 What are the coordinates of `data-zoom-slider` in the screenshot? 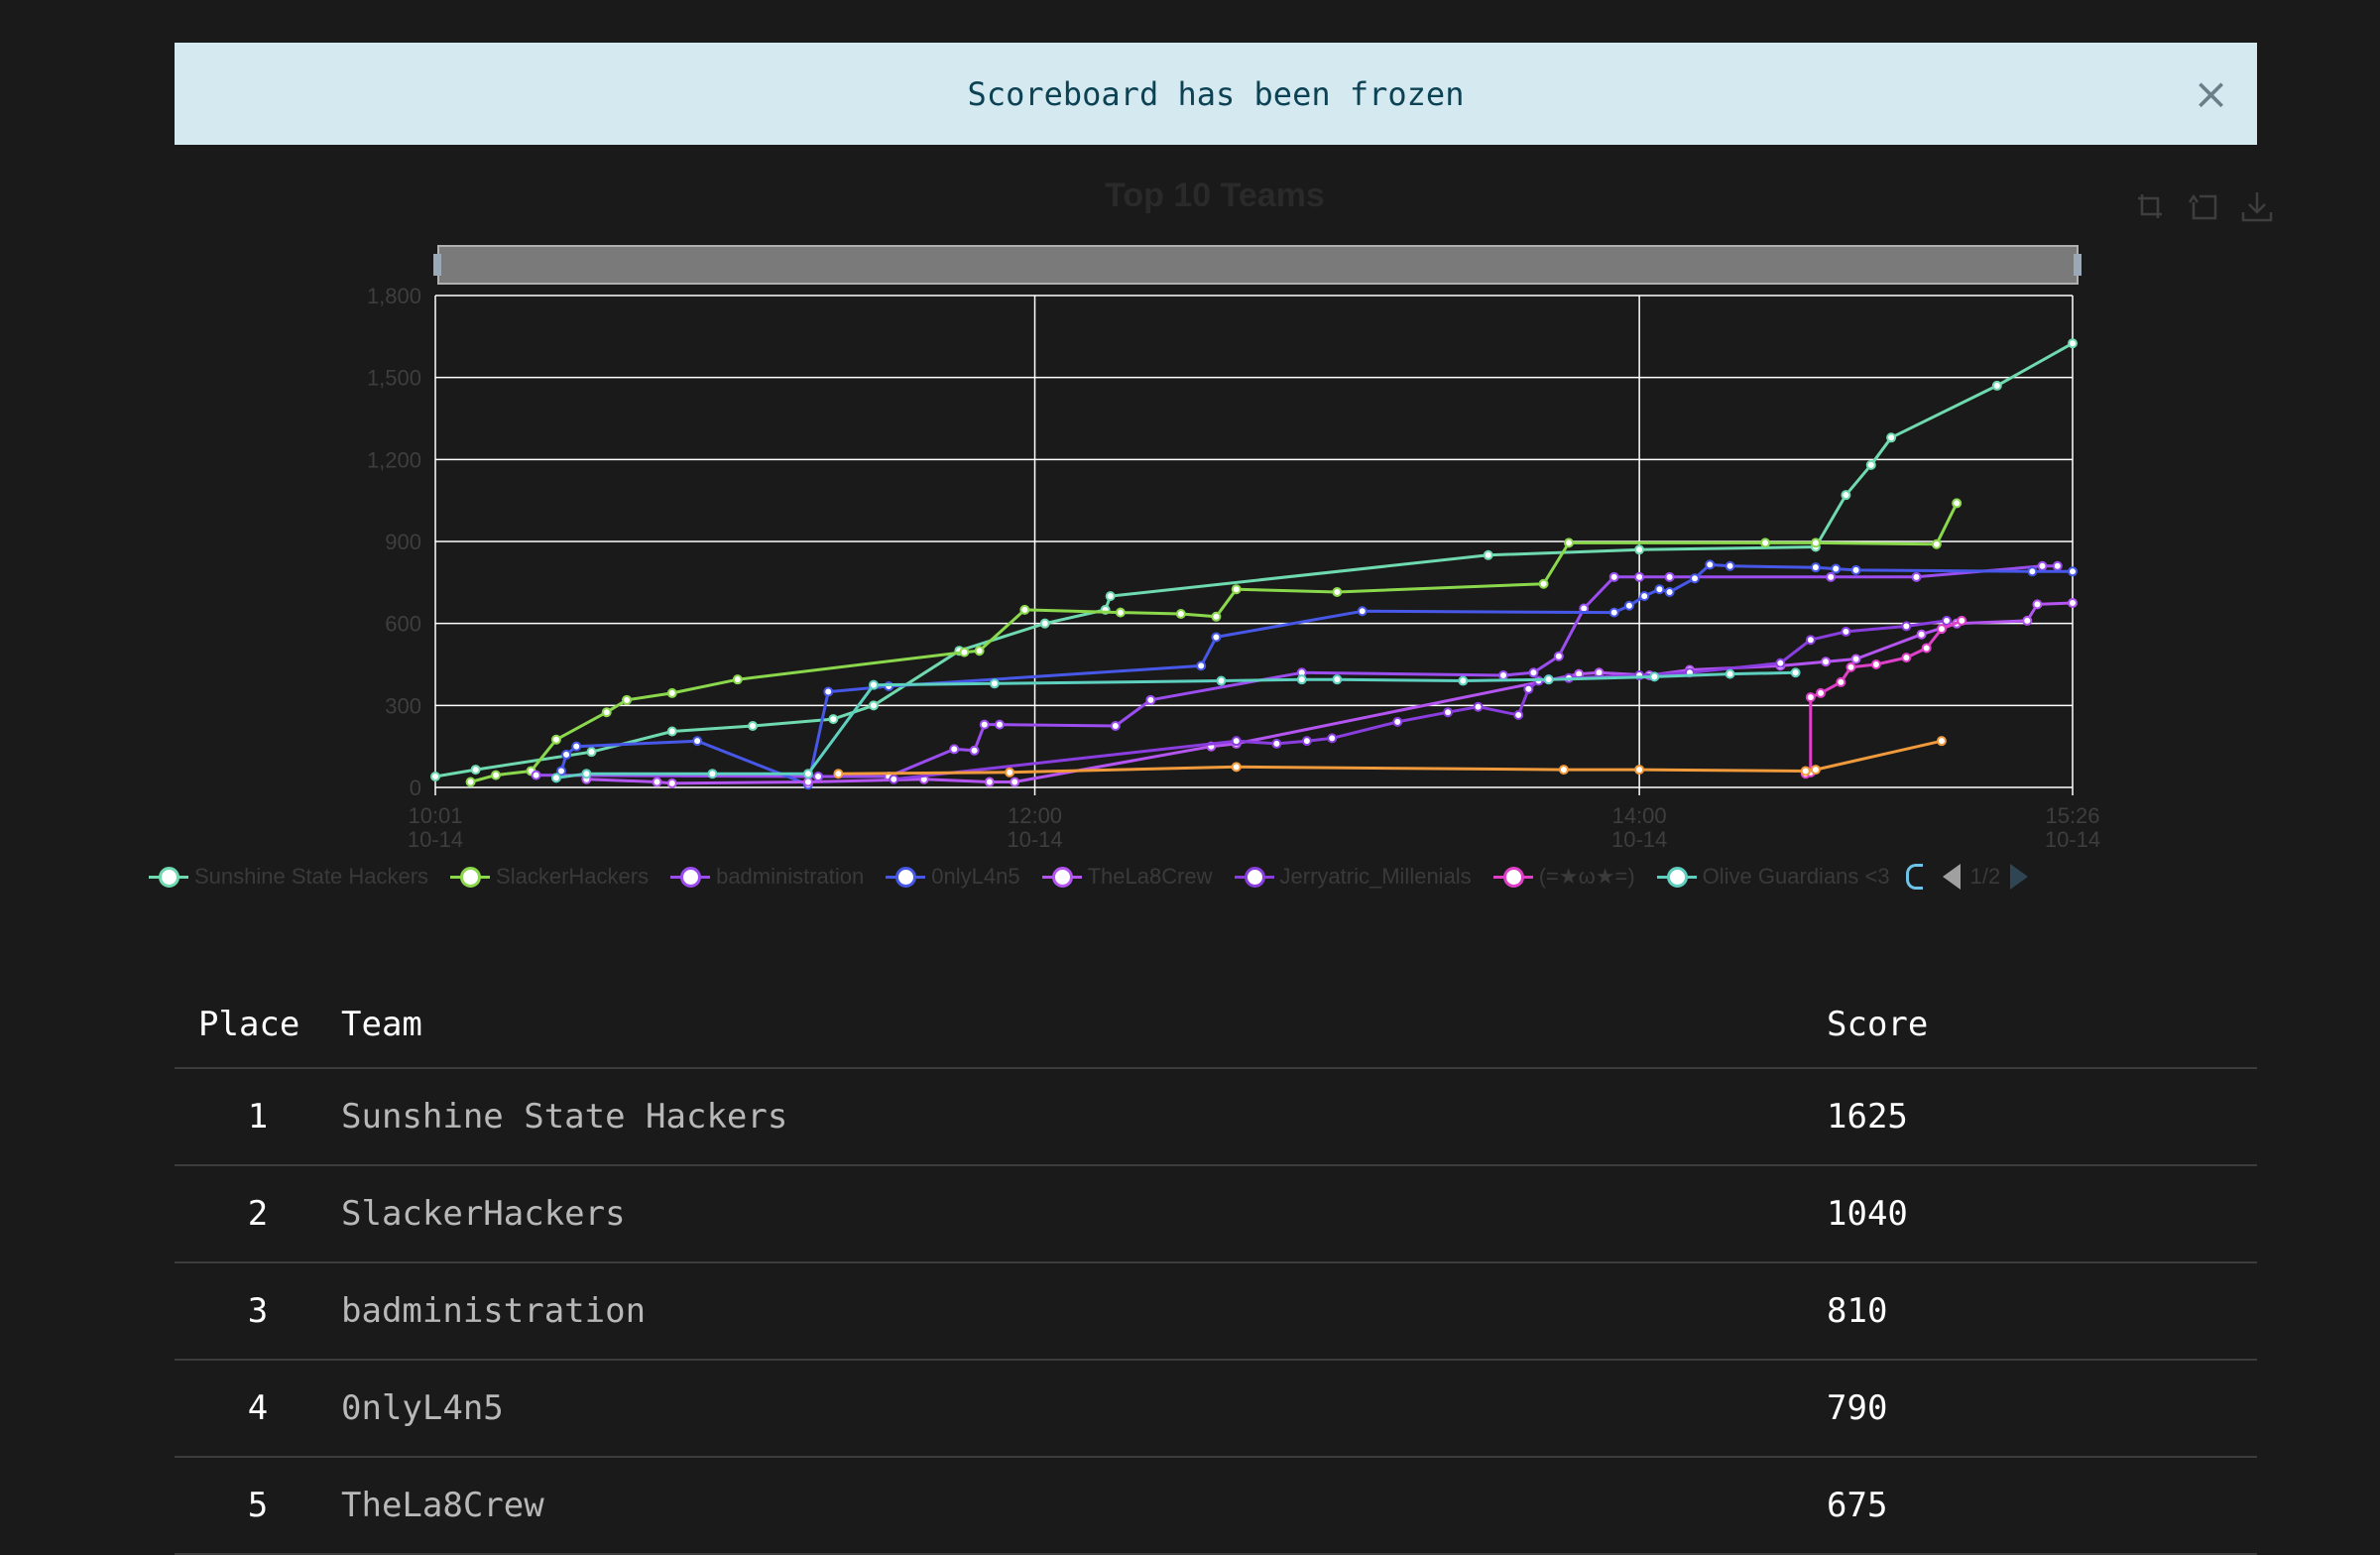 It's located at (1258, 265).